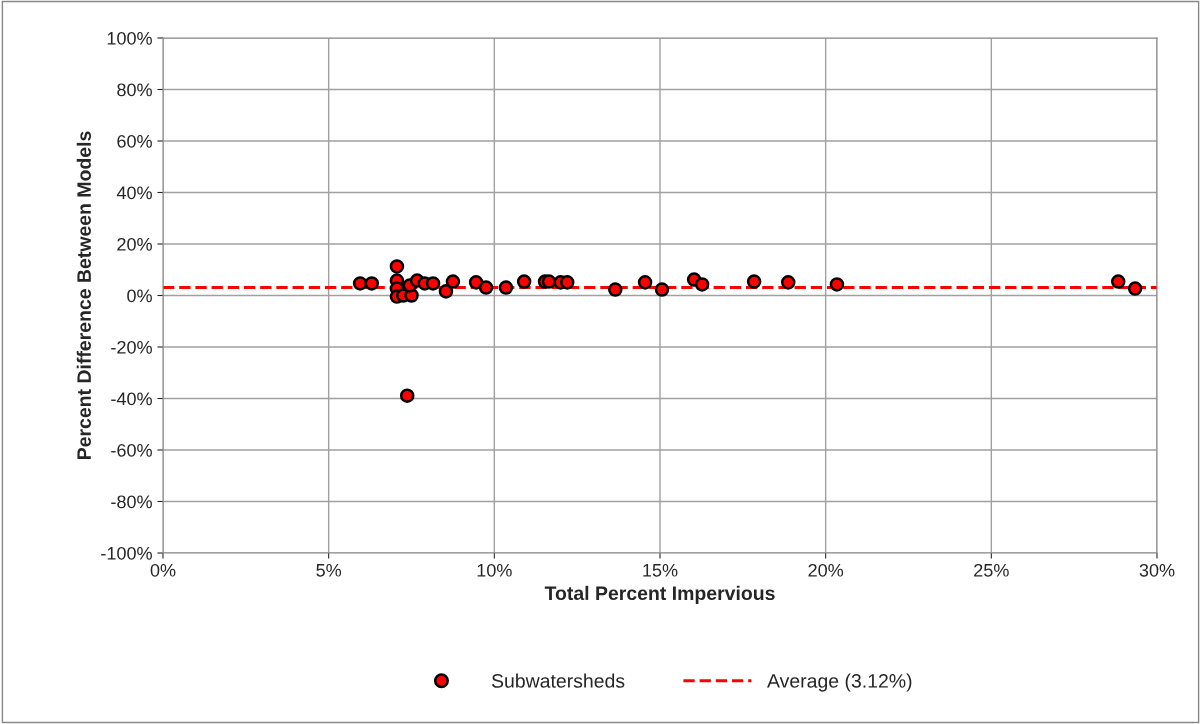  What do you see at coordinates (83, 295) in the screenshot?
I see `y-axis-title: Percent Difference Between Models` at bounding box center [83, 295].